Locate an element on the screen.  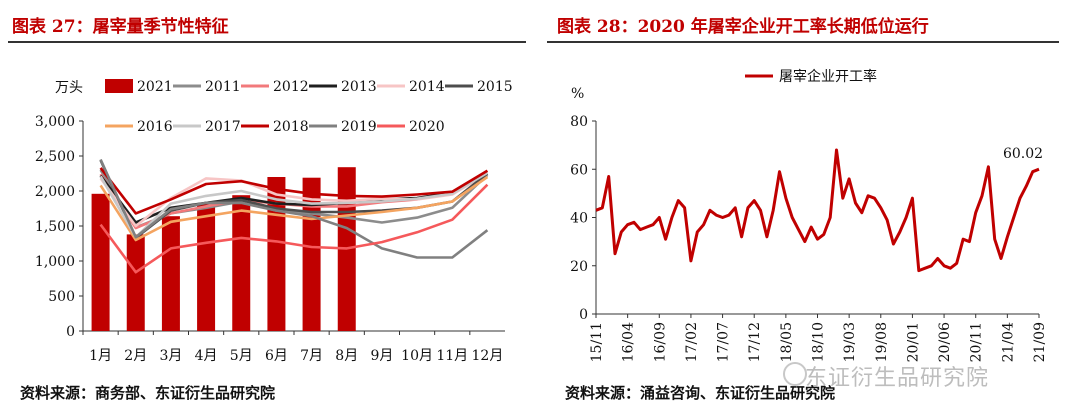
y-tick-label: 2,500 is located at coordinates (55, 157).